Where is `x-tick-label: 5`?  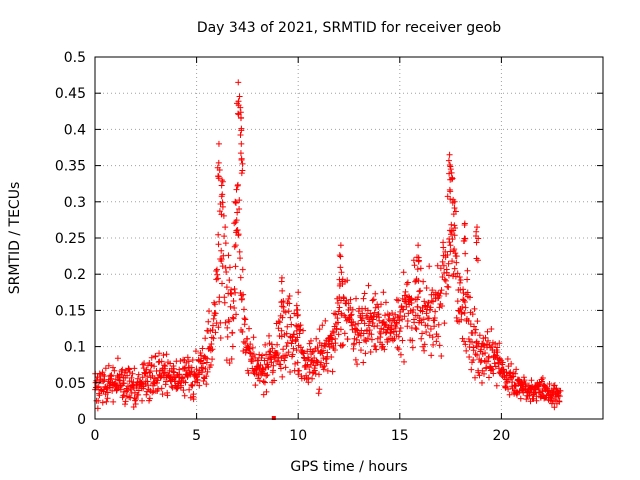
x-tick-label: 5 is located at coordinates (196, 436).